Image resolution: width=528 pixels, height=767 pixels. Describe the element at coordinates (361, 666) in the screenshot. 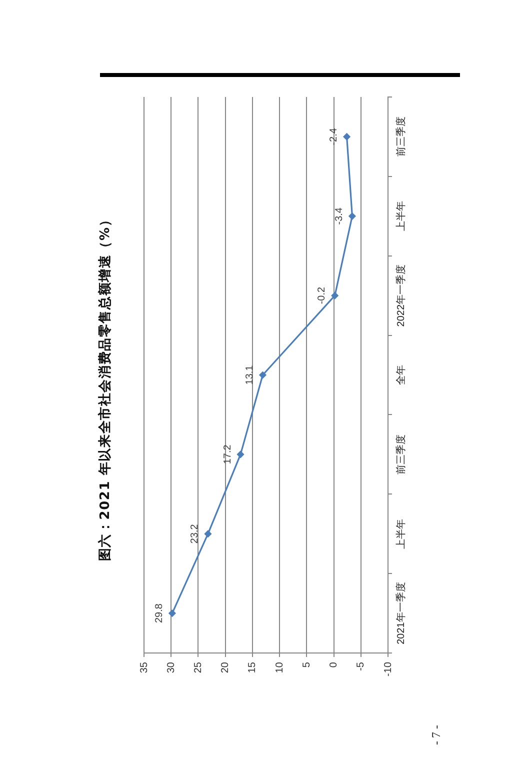

I see `x-tick-label: -5` at that location.